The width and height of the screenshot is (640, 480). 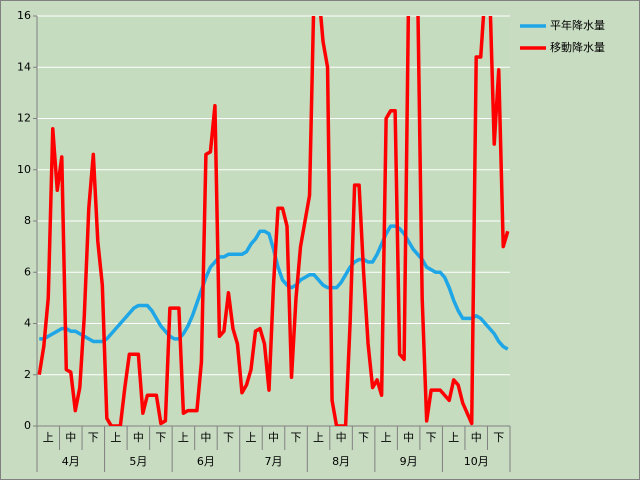 What do you see at coordinates (27, 374) in the screenshot?
I see `y-tick-label: 2` at bounding box center [27, 374].